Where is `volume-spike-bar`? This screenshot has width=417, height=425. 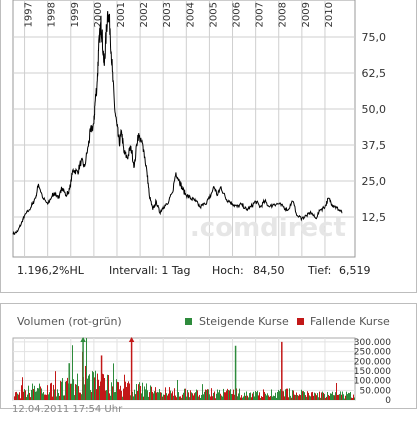 volume-spike-bar is located at coordinates (282, 370).